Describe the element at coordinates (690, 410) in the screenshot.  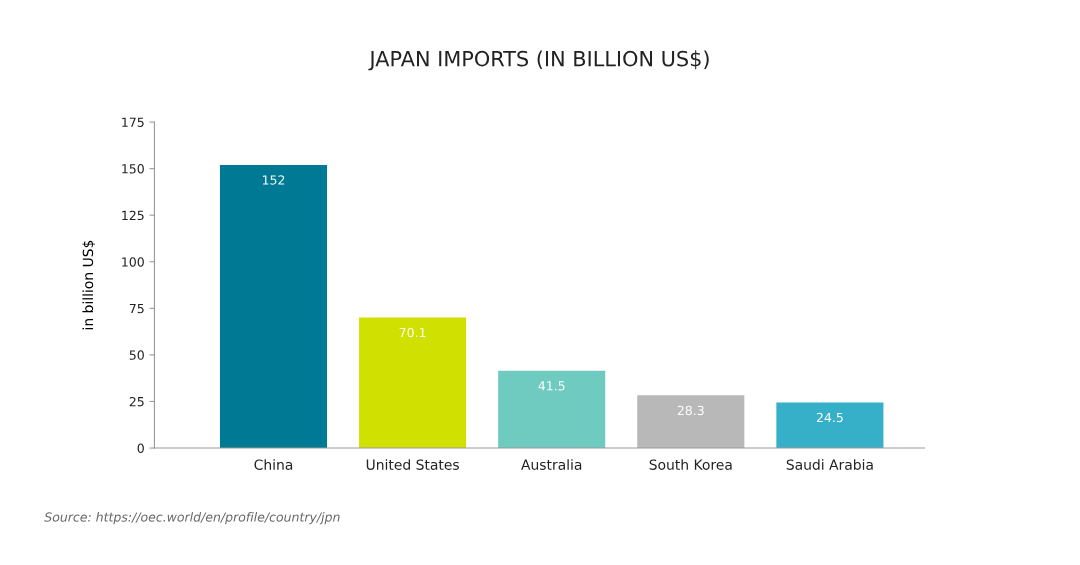
I see `data-label: 28.3` at that location.